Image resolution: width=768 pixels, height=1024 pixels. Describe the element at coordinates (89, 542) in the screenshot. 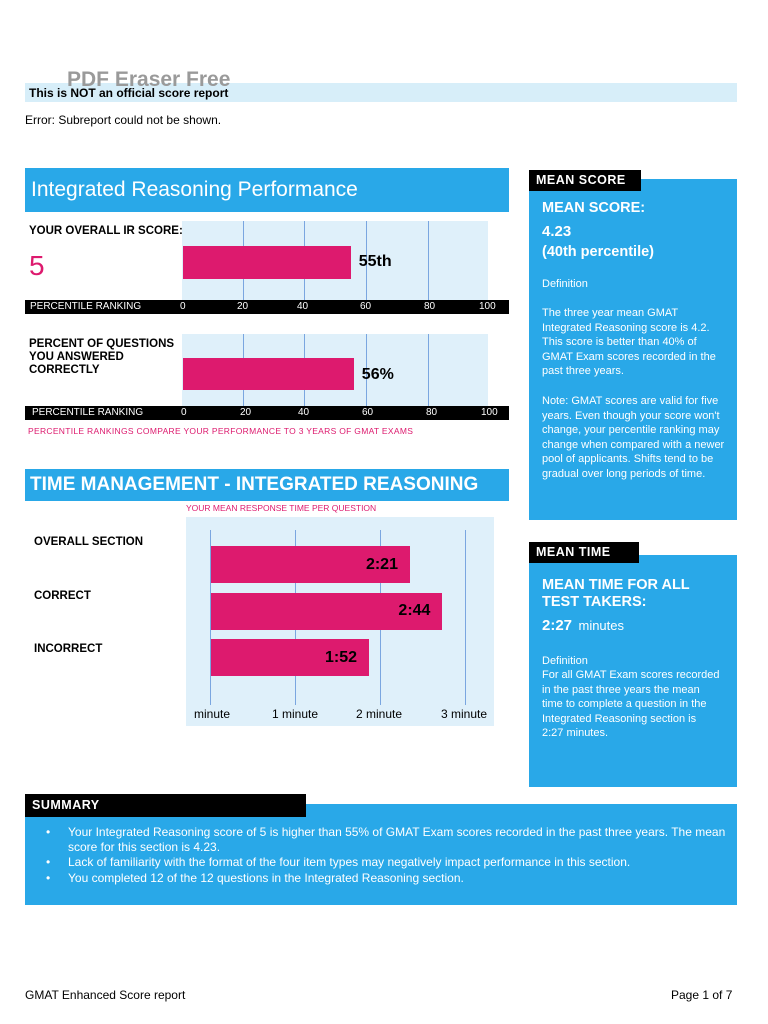

I see `overall-section-label: OVERALL SECTION` at that location.